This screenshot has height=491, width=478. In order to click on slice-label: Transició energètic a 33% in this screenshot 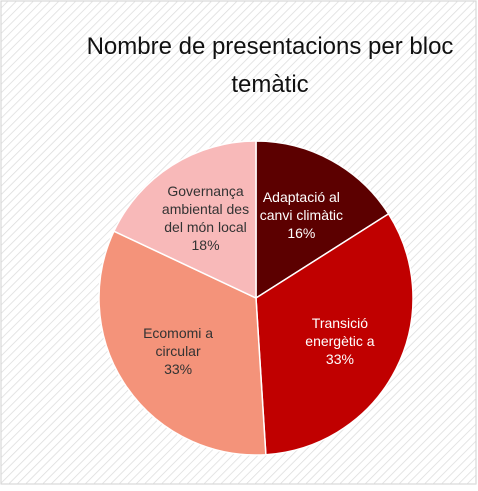, I will do `click(340, 341)`.